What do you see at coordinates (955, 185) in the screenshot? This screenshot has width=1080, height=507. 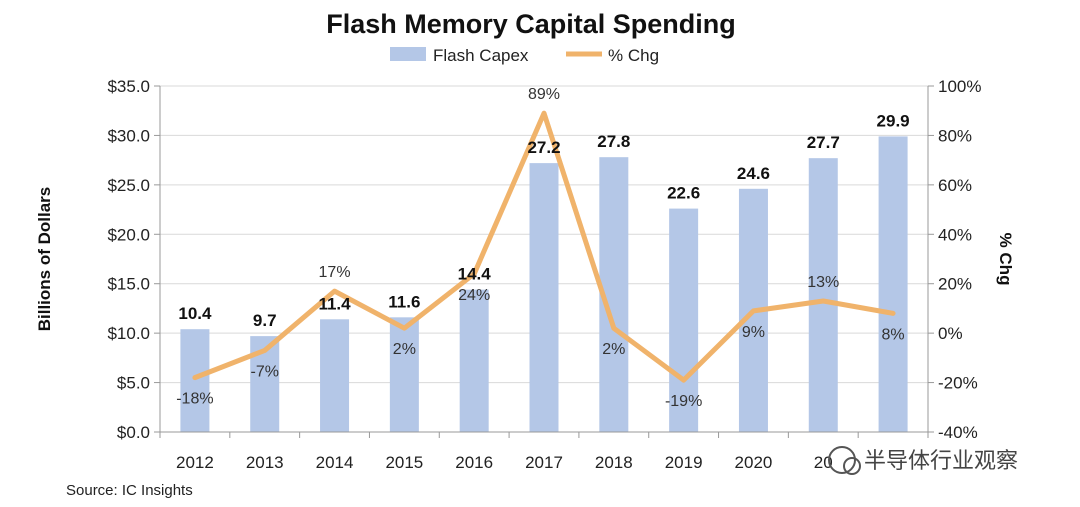 I see `y2-tick-label: 60%` at bounding box center [955, 185].